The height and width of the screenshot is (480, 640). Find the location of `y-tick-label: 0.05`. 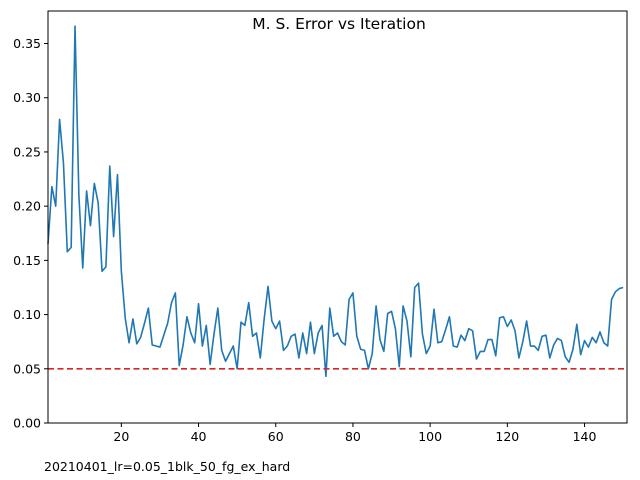

y-tick-label: 0.05 is located at coordinates (27, 368).